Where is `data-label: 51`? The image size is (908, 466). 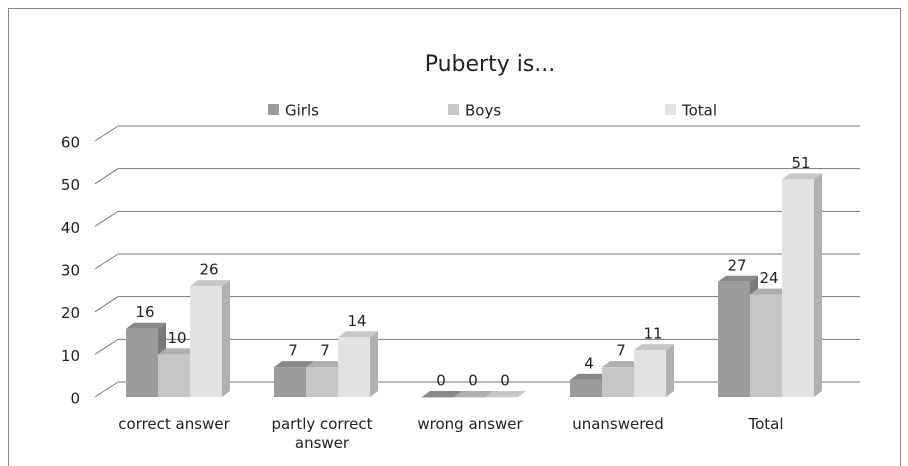
data-label: 51 is located at coordinates (800, 163).